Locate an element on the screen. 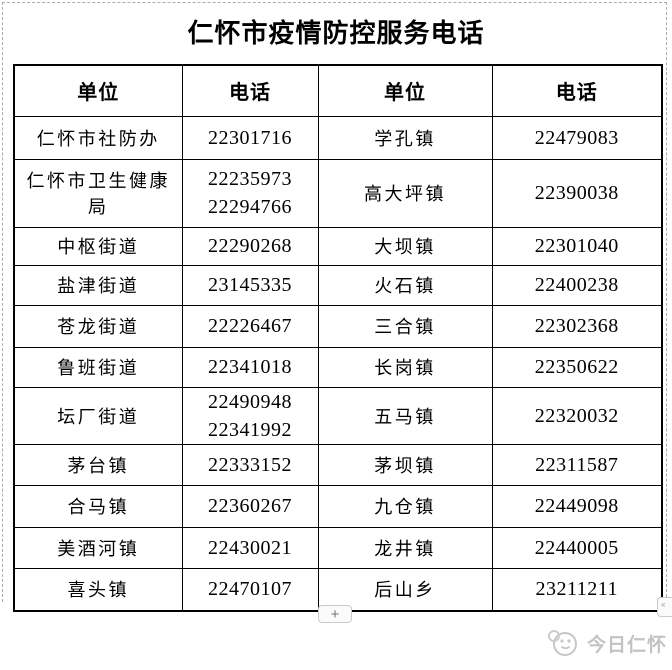 Image resolution: width=672 pixels, height=670 pixels. table-row: 中枢街道 22290268 大坝镇 22301040 is located at coordinates (338, 246).